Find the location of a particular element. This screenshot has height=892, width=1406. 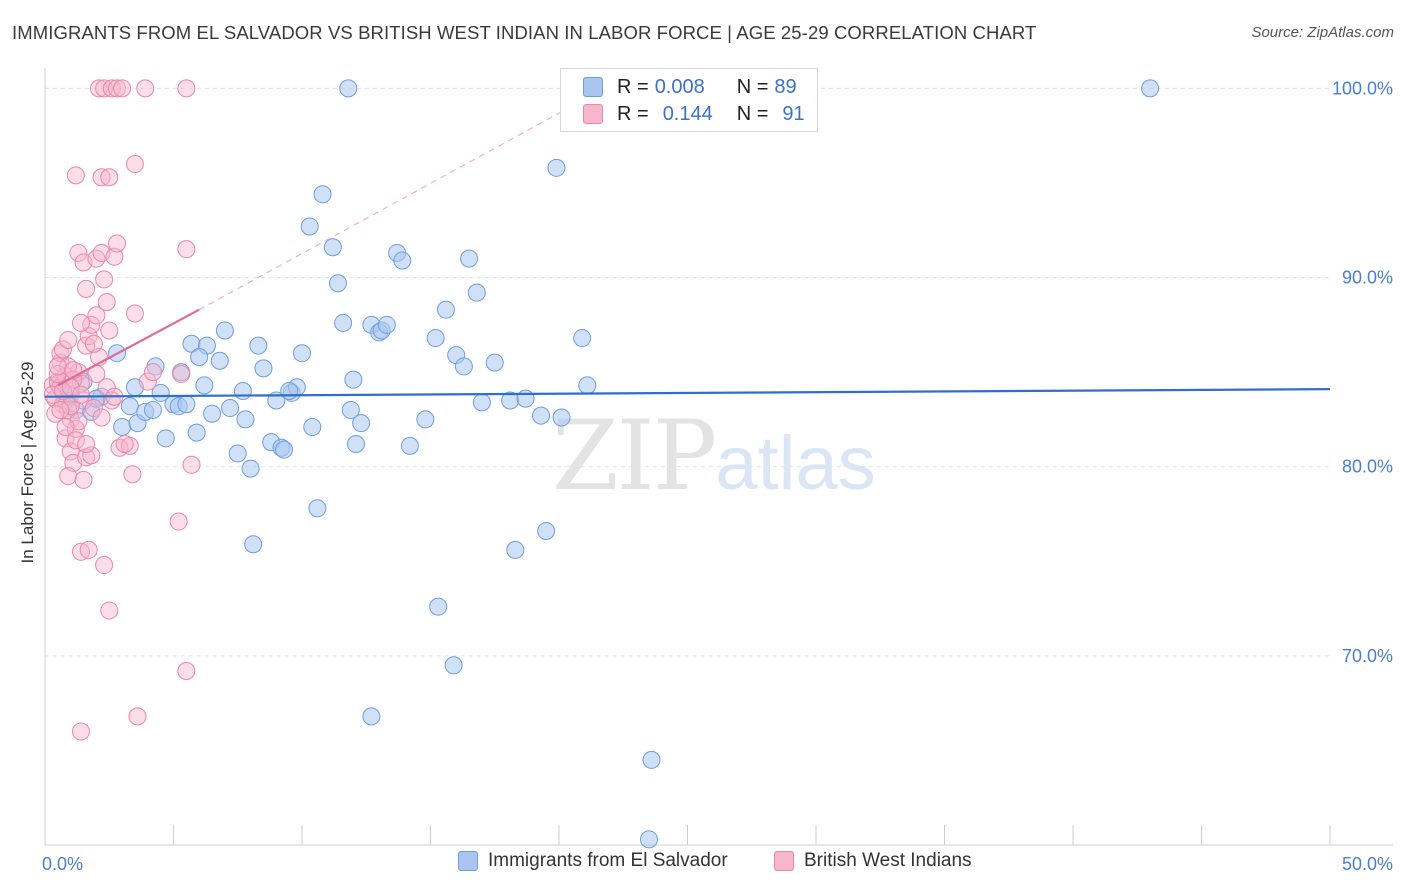

bottom-legend-british-west-indians: British West Indians is located at coordinates (873, 861).